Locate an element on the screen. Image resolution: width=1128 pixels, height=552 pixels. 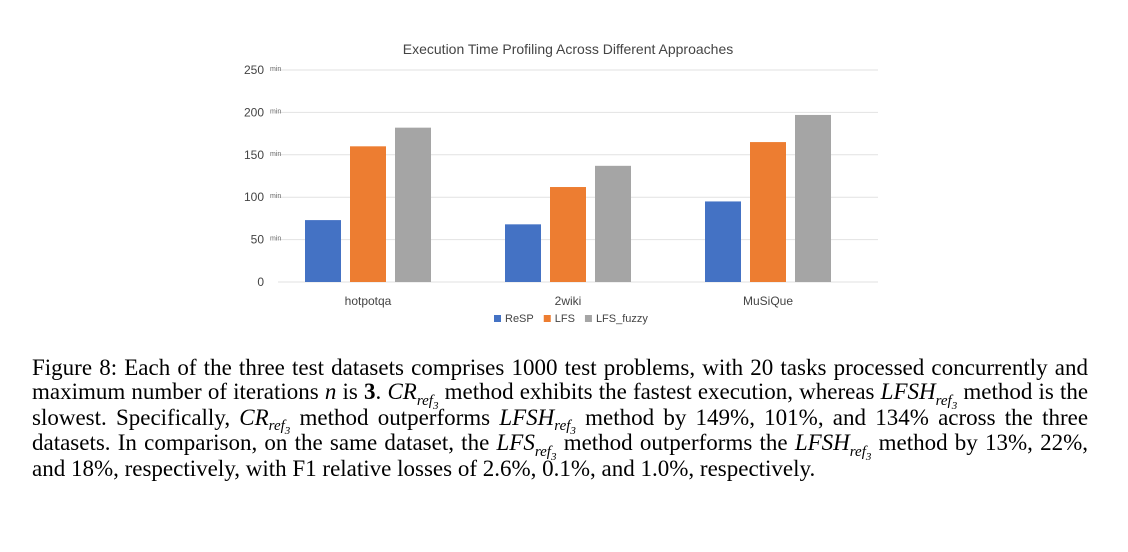
x-tick-label: MuSiQue is located at coordinates (768, 301).